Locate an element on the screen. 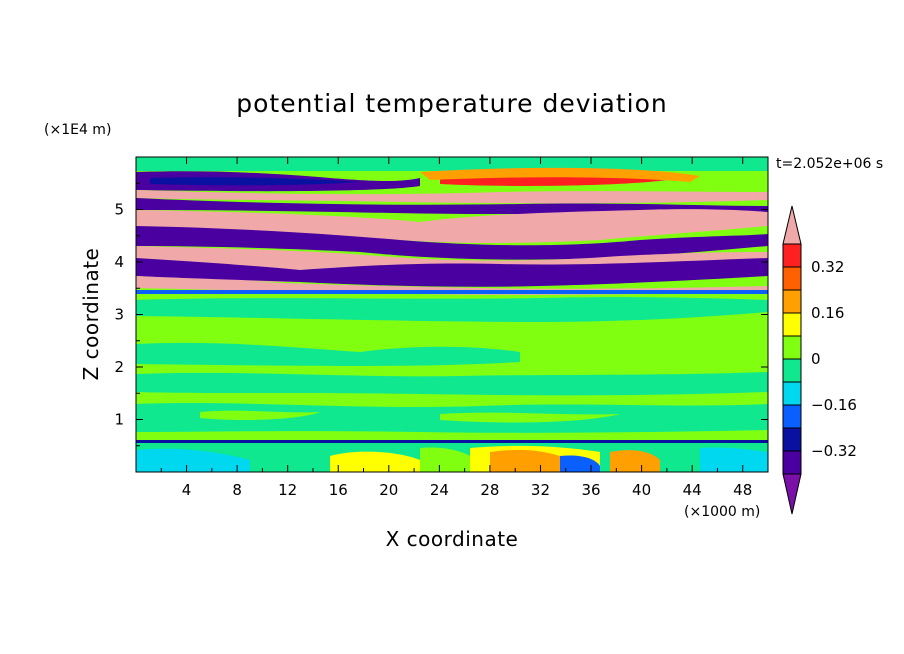 The width and height of the screenshot is (904, 654). y-tick-label: 4 is located at coordinates (119, 262).